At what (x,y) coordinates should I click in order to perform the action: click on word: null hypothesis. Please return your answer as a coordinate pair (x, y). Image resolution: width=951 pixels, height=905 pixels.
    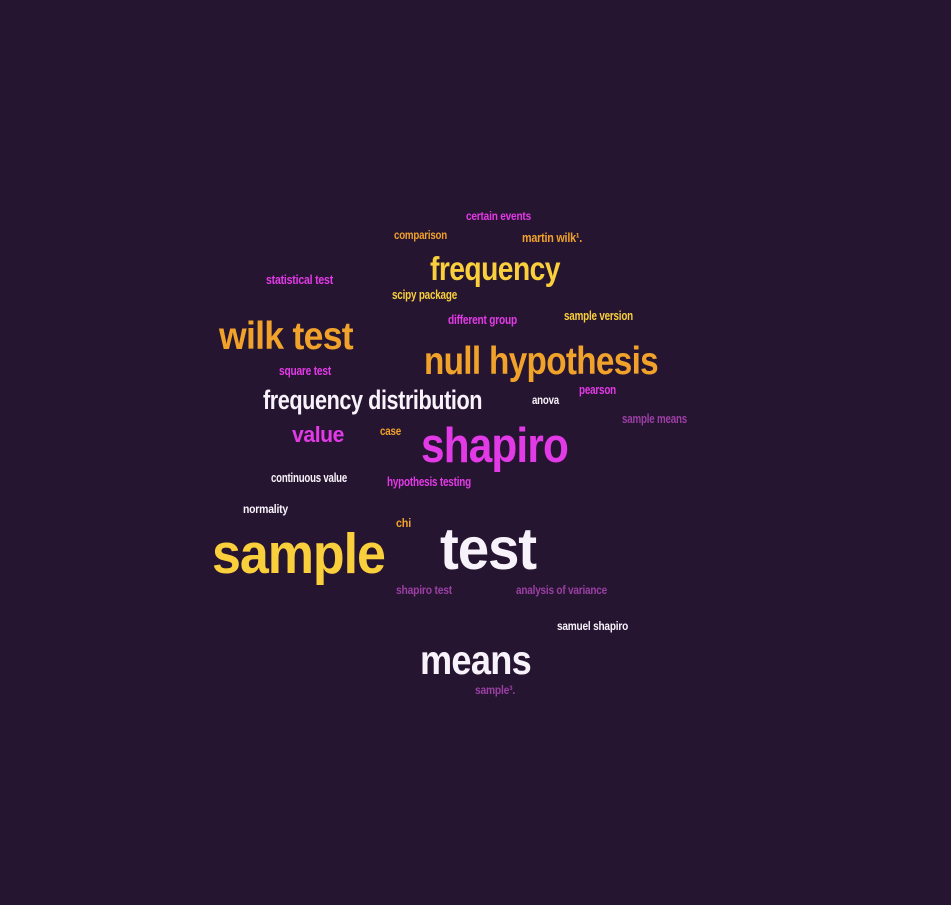
    Looking at the image, I should click on (541, 361).